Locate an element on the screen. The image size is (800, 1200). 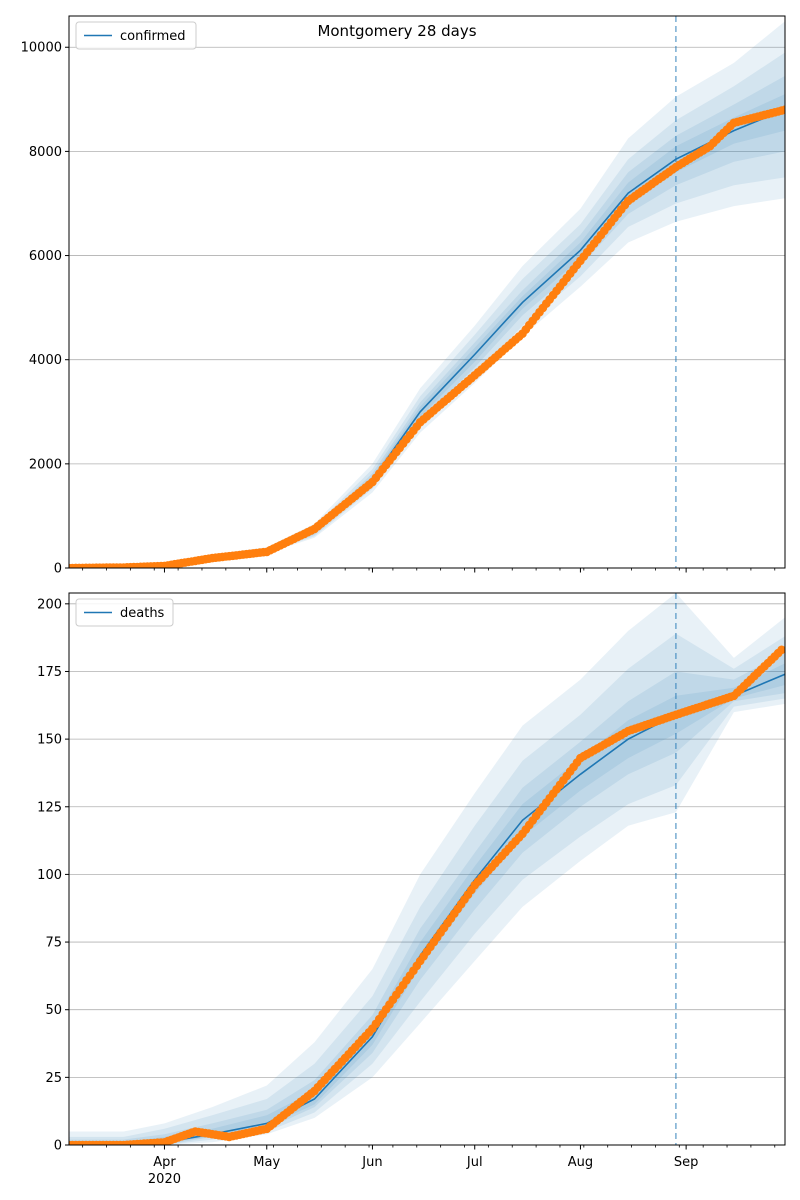
y-tick-label: 50 is located at coordinates (53, 1010).